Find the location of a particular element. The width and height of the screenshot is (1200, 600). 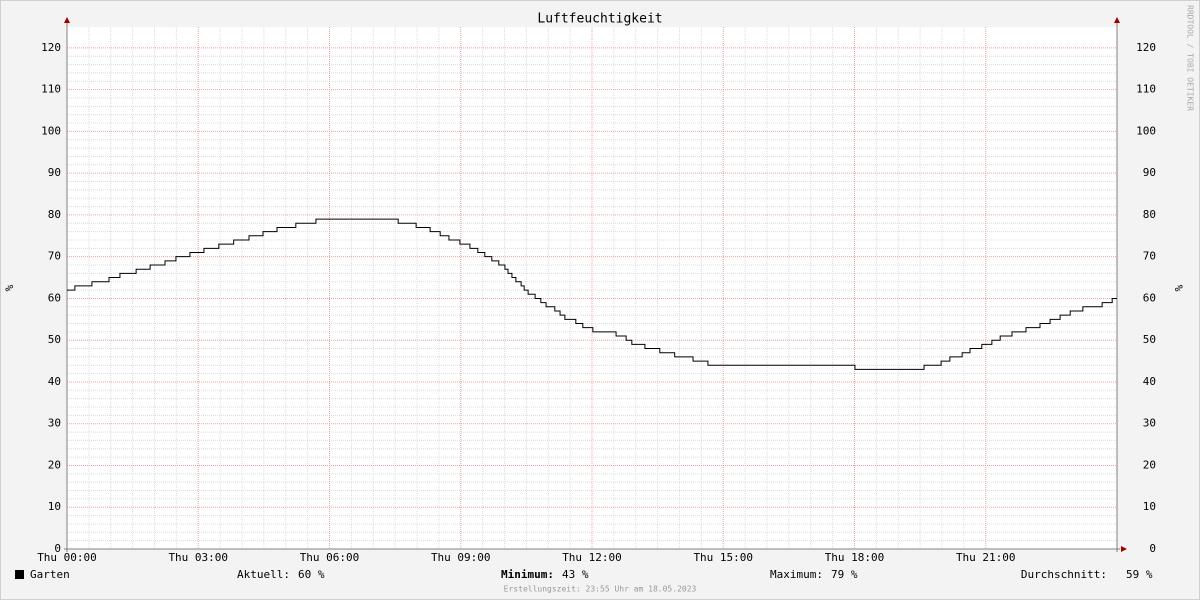

y-tick-label: 0 is located at coordinates (57, 548).